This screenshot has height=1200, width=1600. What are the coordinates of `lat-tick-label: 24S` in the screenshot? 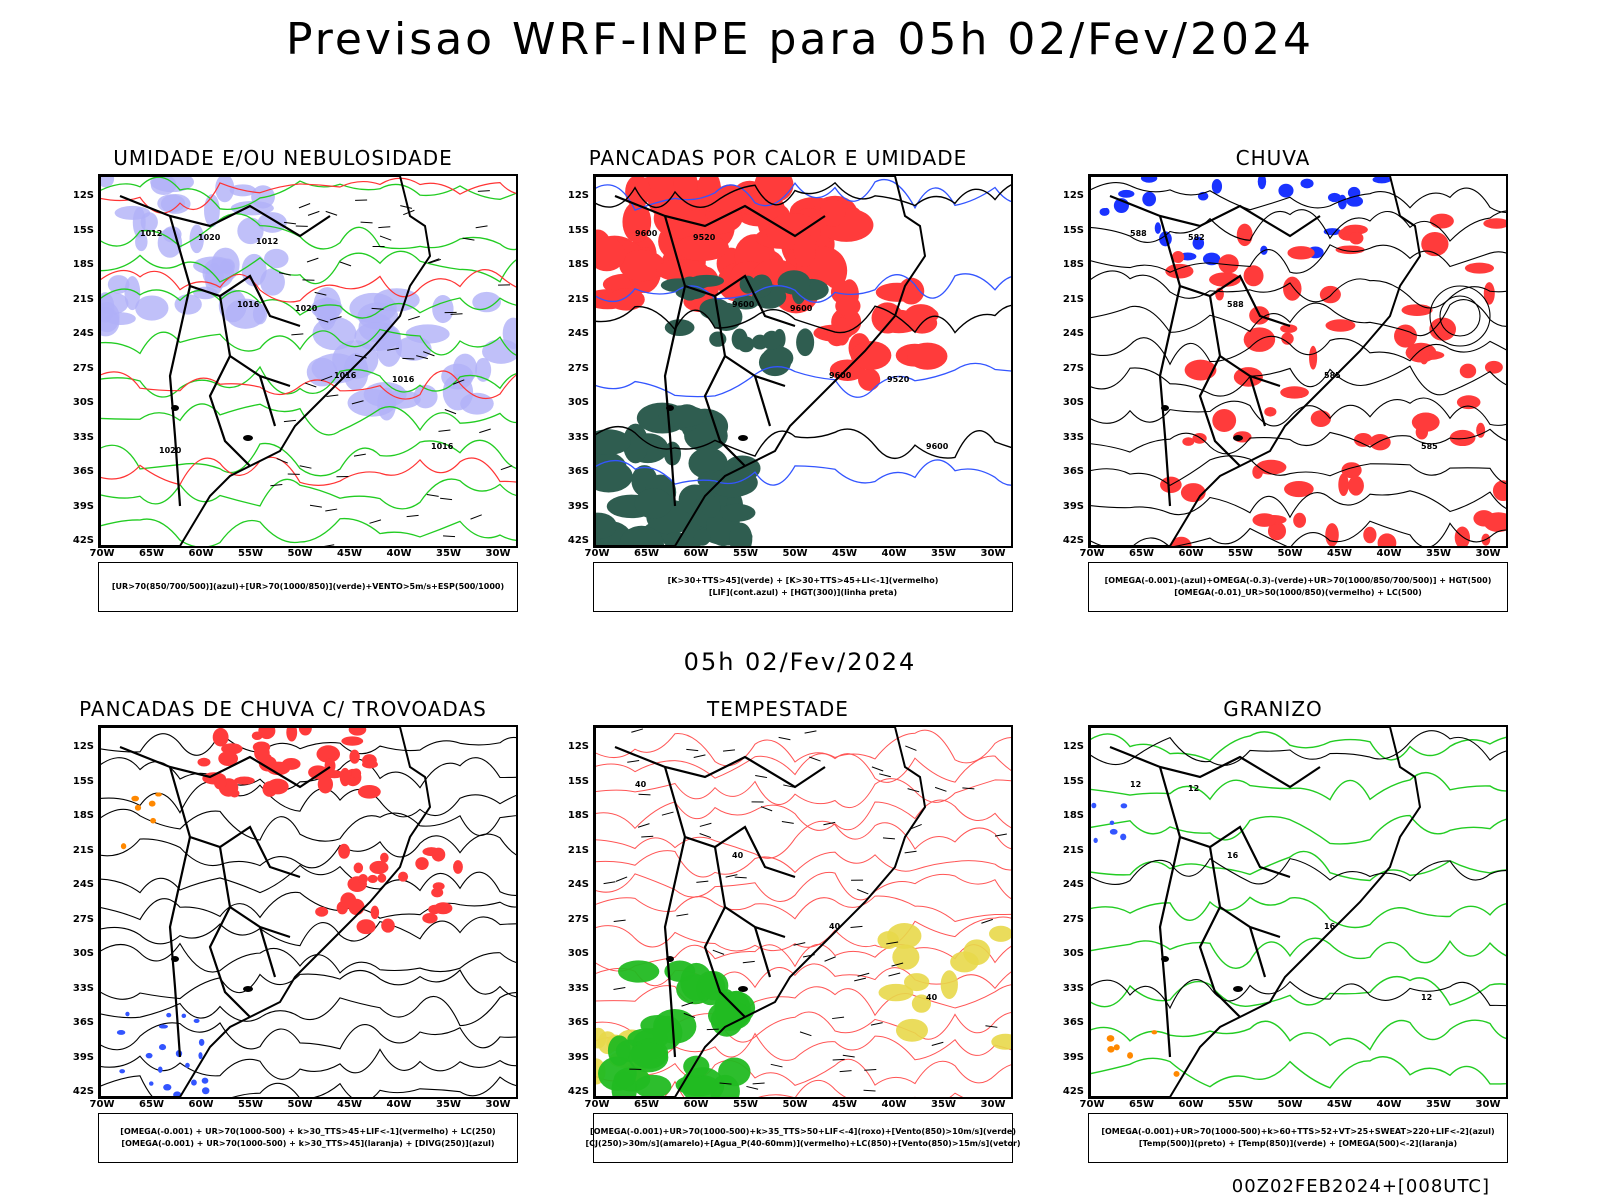 It's located at (578, 333).